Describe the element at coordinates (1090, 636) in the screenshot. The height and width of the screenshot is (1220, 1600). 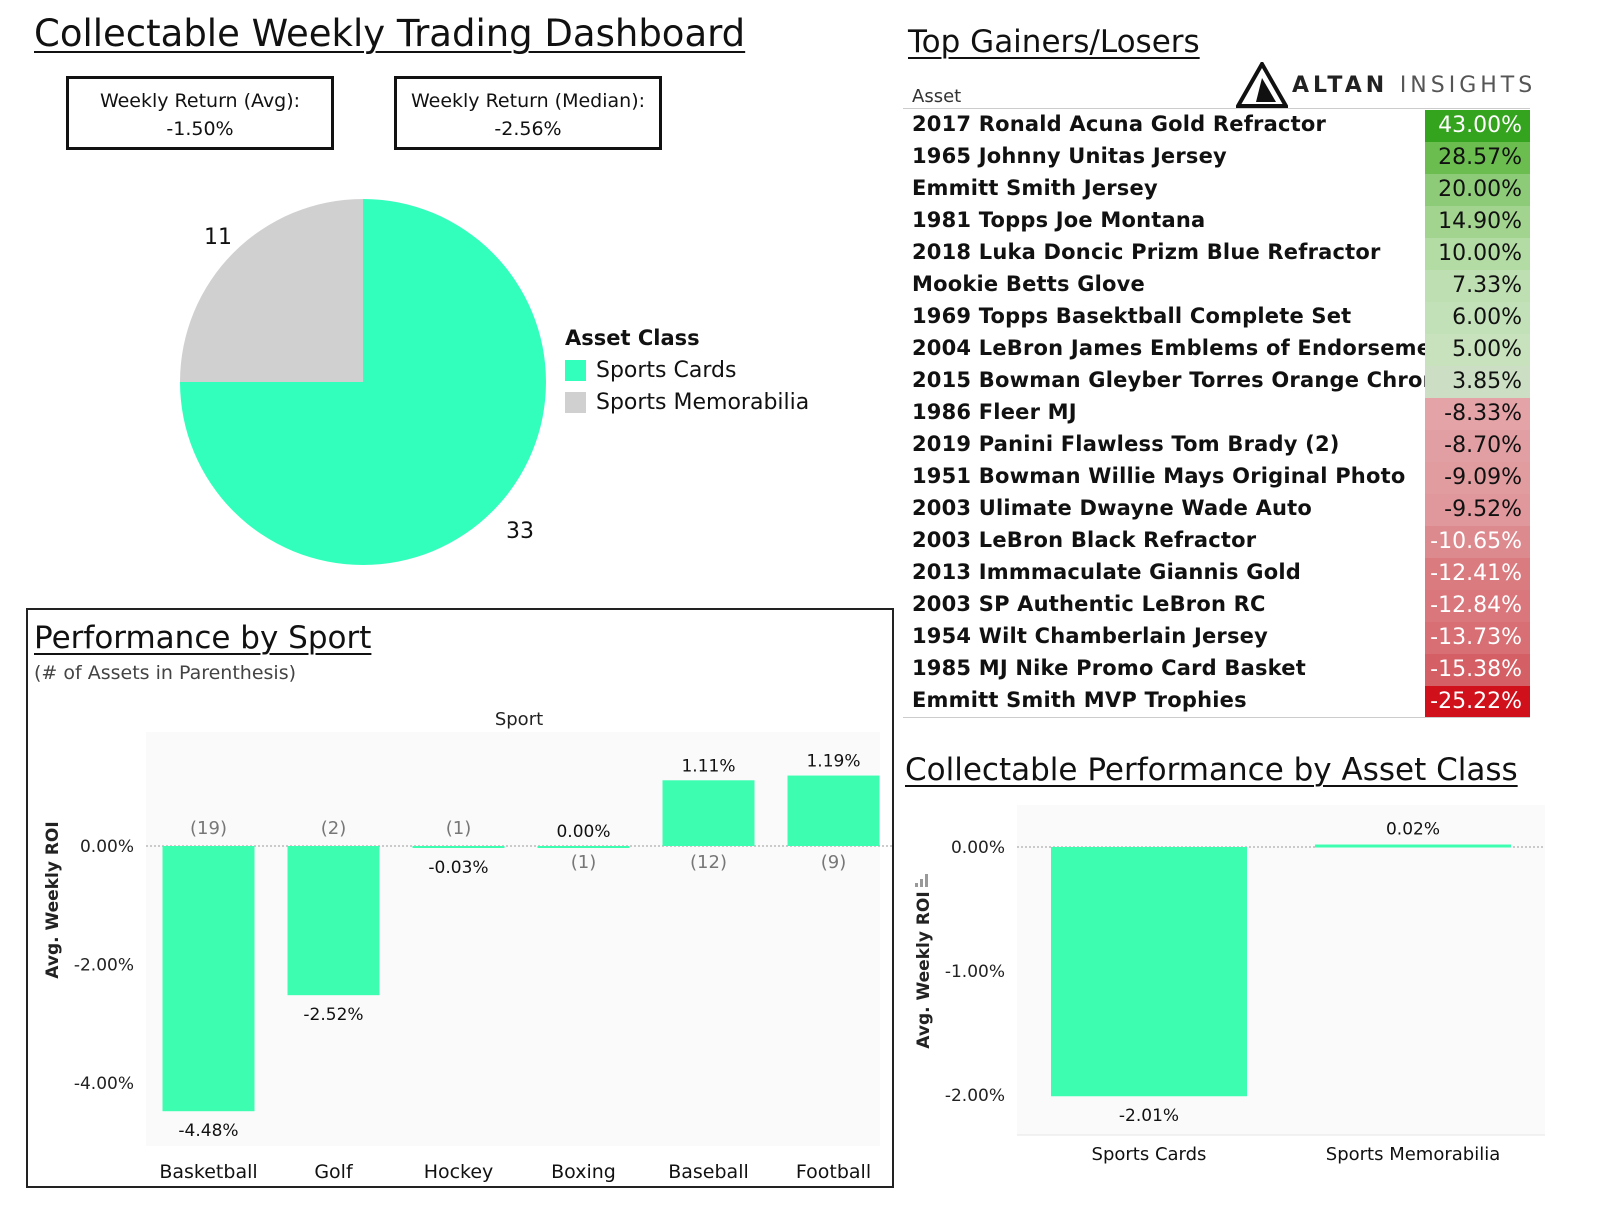
I see `asset-name: 1954 Wilt Chamberlain Jersey` at that location.